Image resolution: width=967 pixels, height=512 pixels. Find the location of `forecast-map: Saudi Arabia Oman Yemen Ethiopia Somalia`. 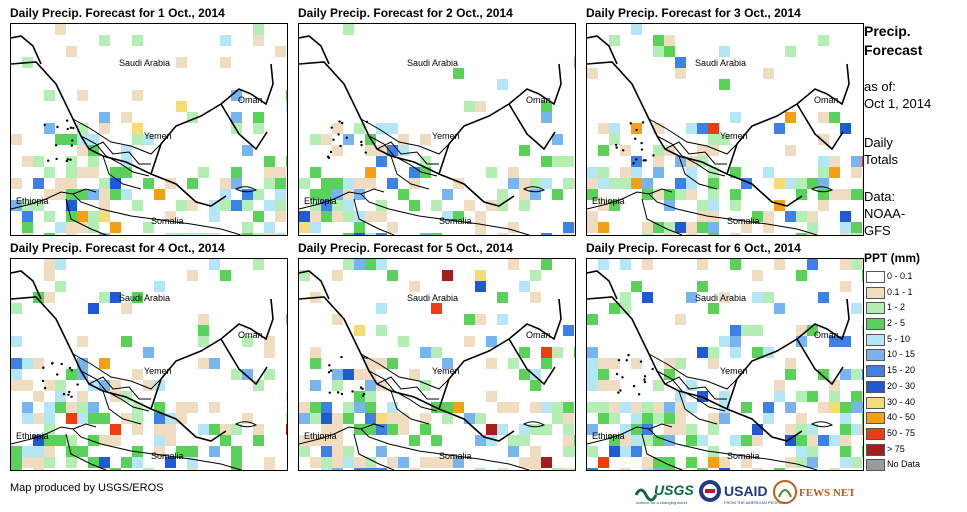

forecast-map: Saudi Arabia Oman Yemen Ethiopia Somalia is located at coordinates (149, 364).